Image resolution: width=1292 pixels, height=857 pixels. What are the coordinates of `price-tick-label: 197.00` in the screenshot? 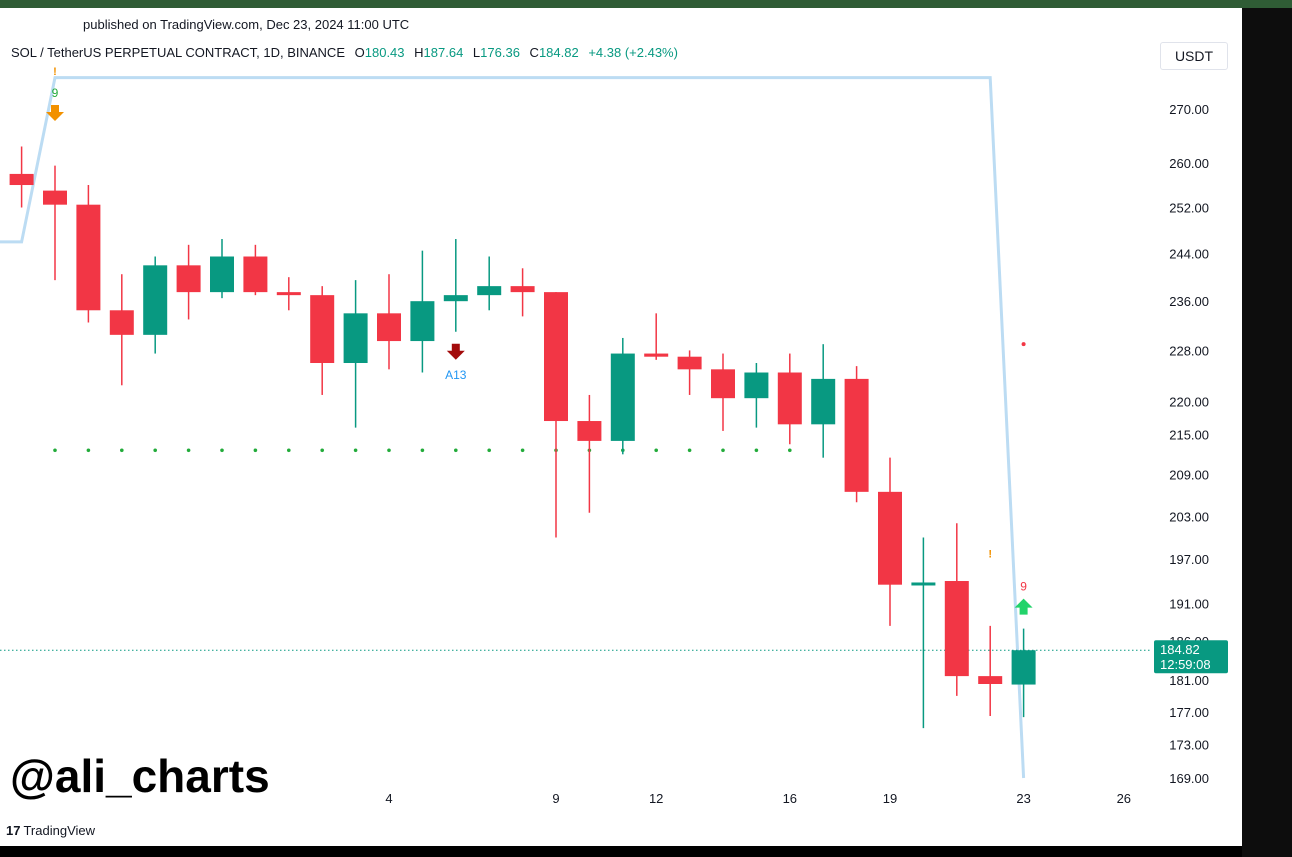 It's located at (1189, 559).